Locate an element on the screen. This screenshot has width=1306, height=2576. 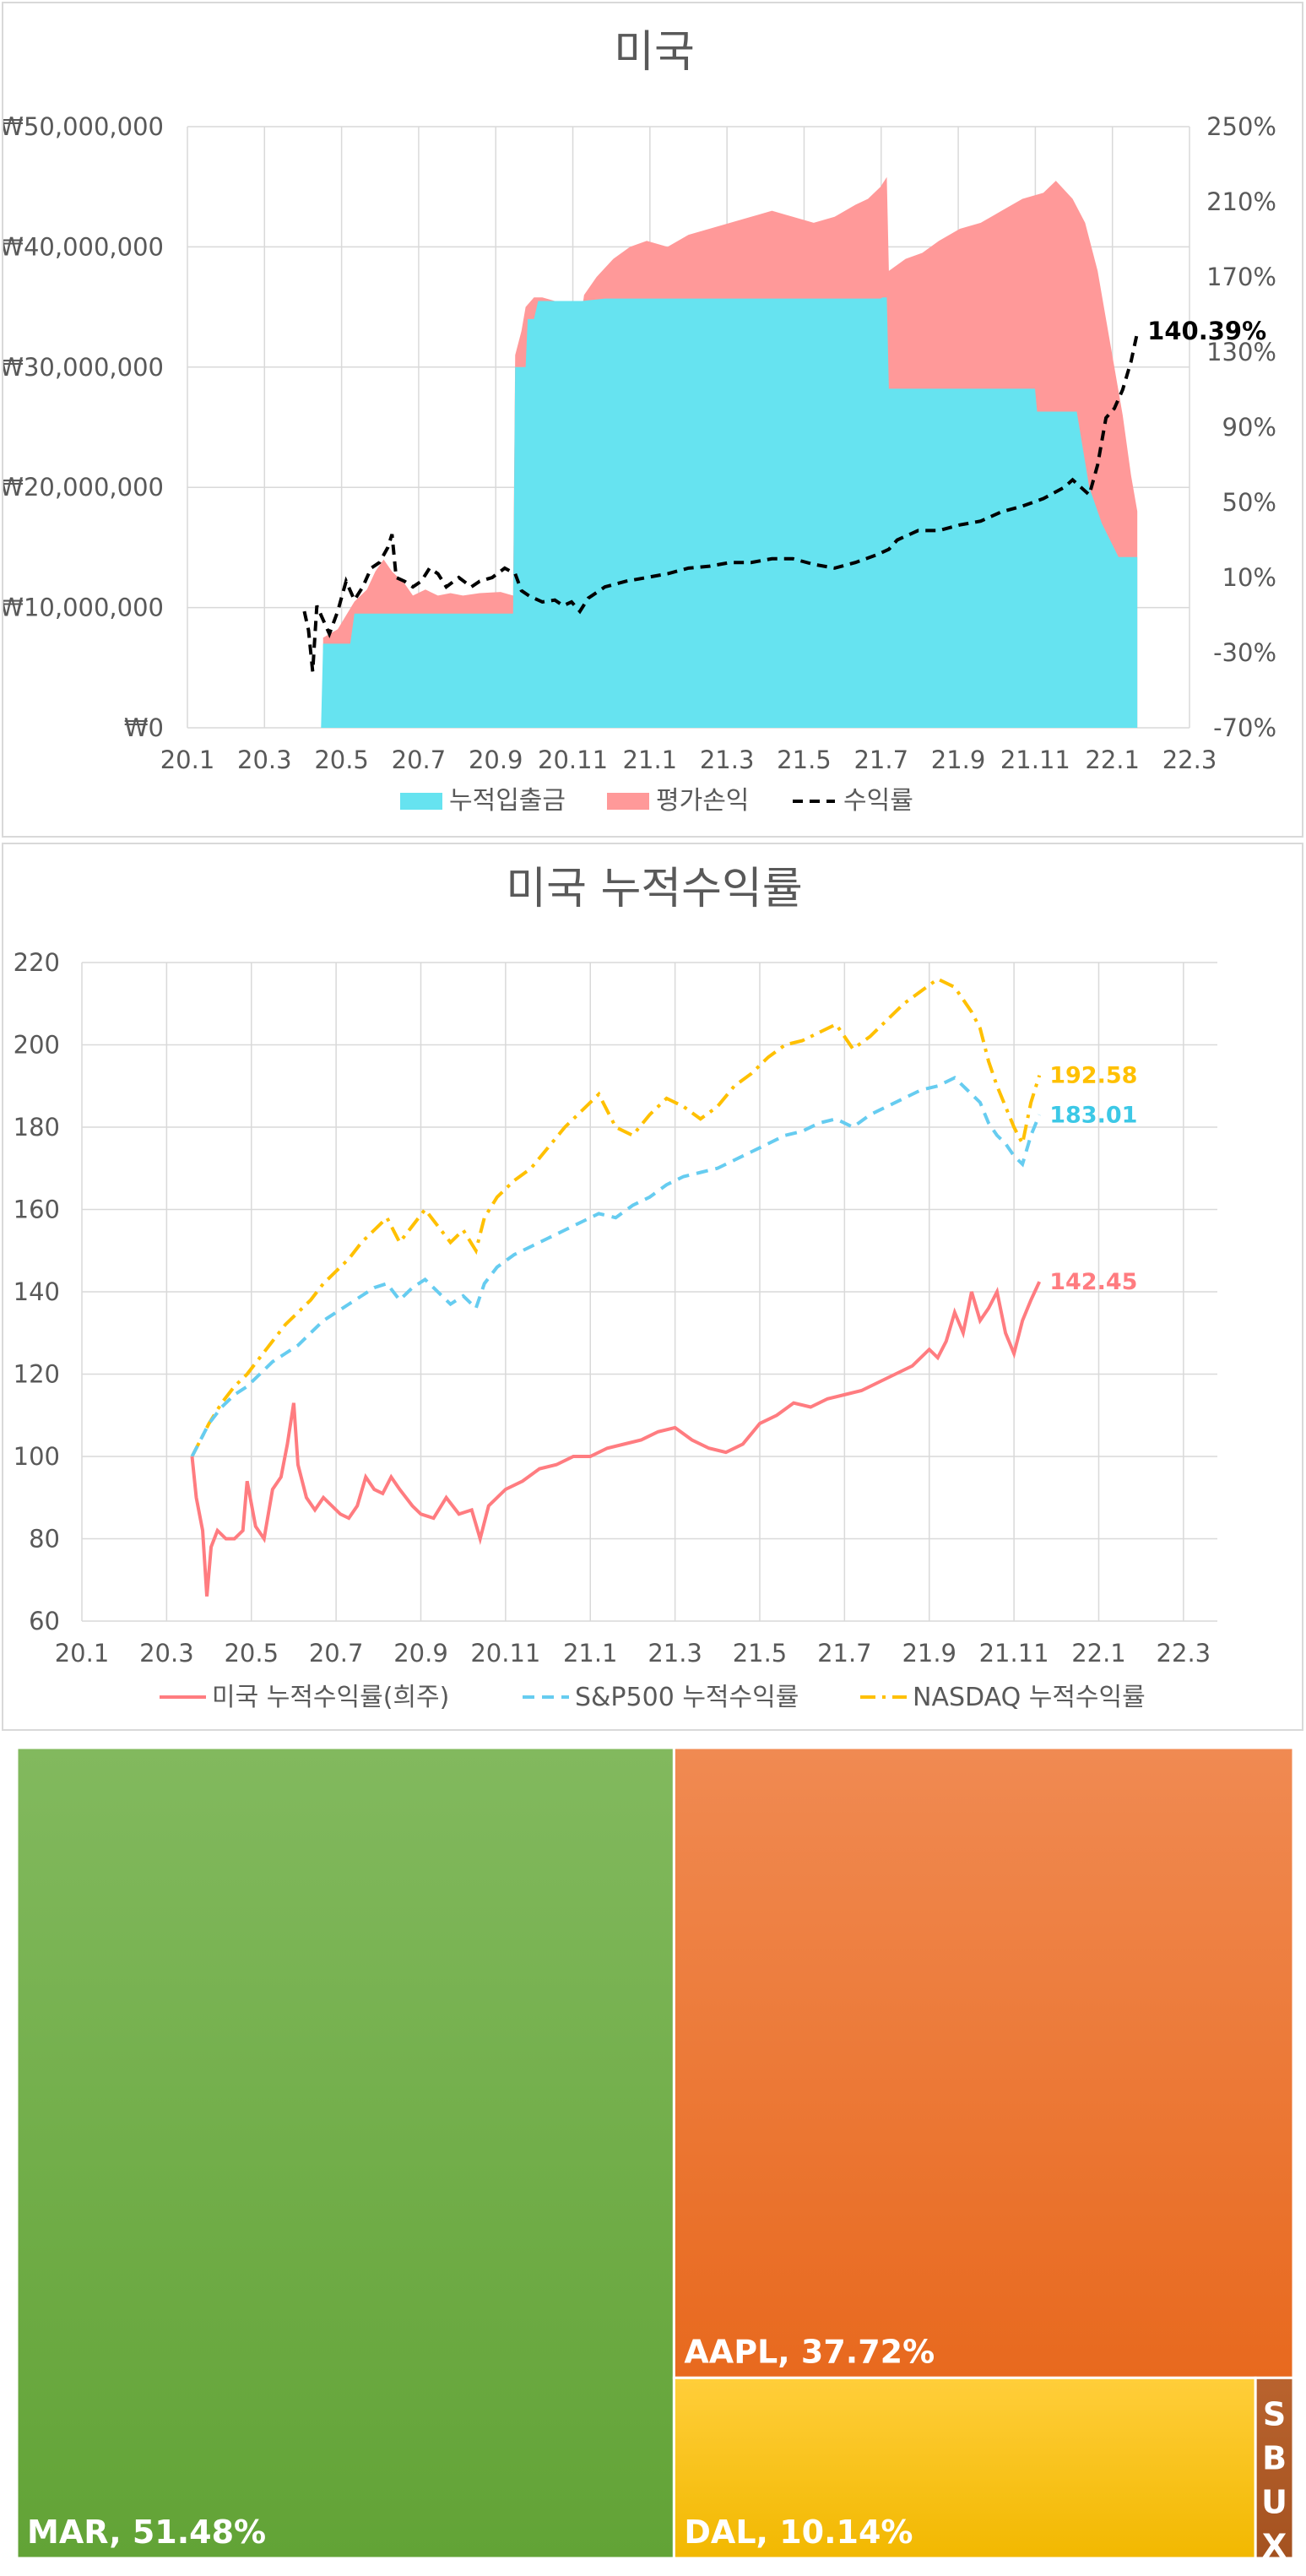
data-label-0: 142.45 is located at coordinates (1093, 1282).